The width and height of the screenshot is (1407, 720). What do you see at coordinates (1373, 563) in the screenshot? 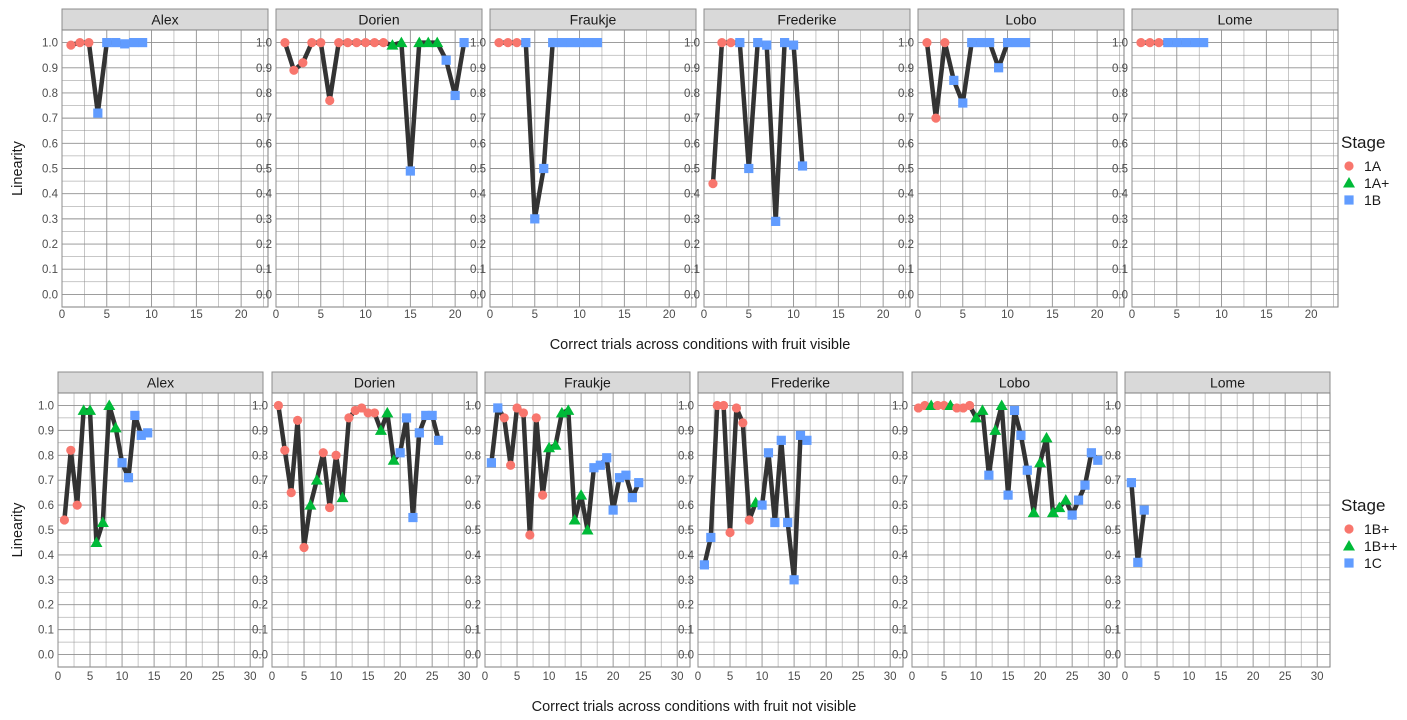
I see `legend-label: 1C` at bounding box center [1373, 563].